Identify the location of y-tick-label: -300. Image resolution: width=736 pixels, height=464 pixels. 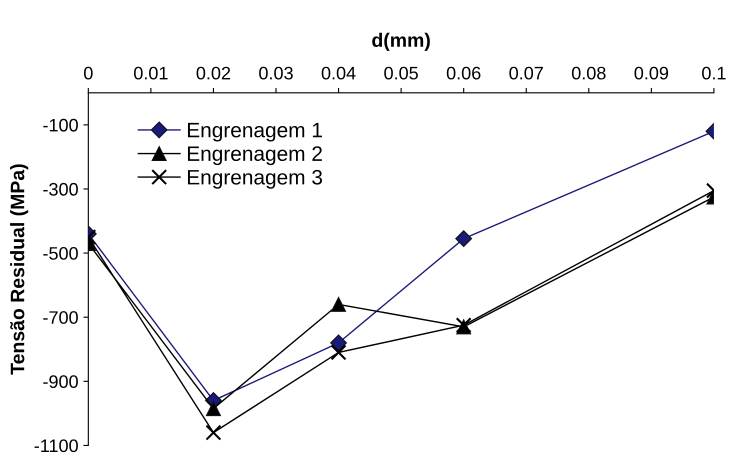
(60, 189).